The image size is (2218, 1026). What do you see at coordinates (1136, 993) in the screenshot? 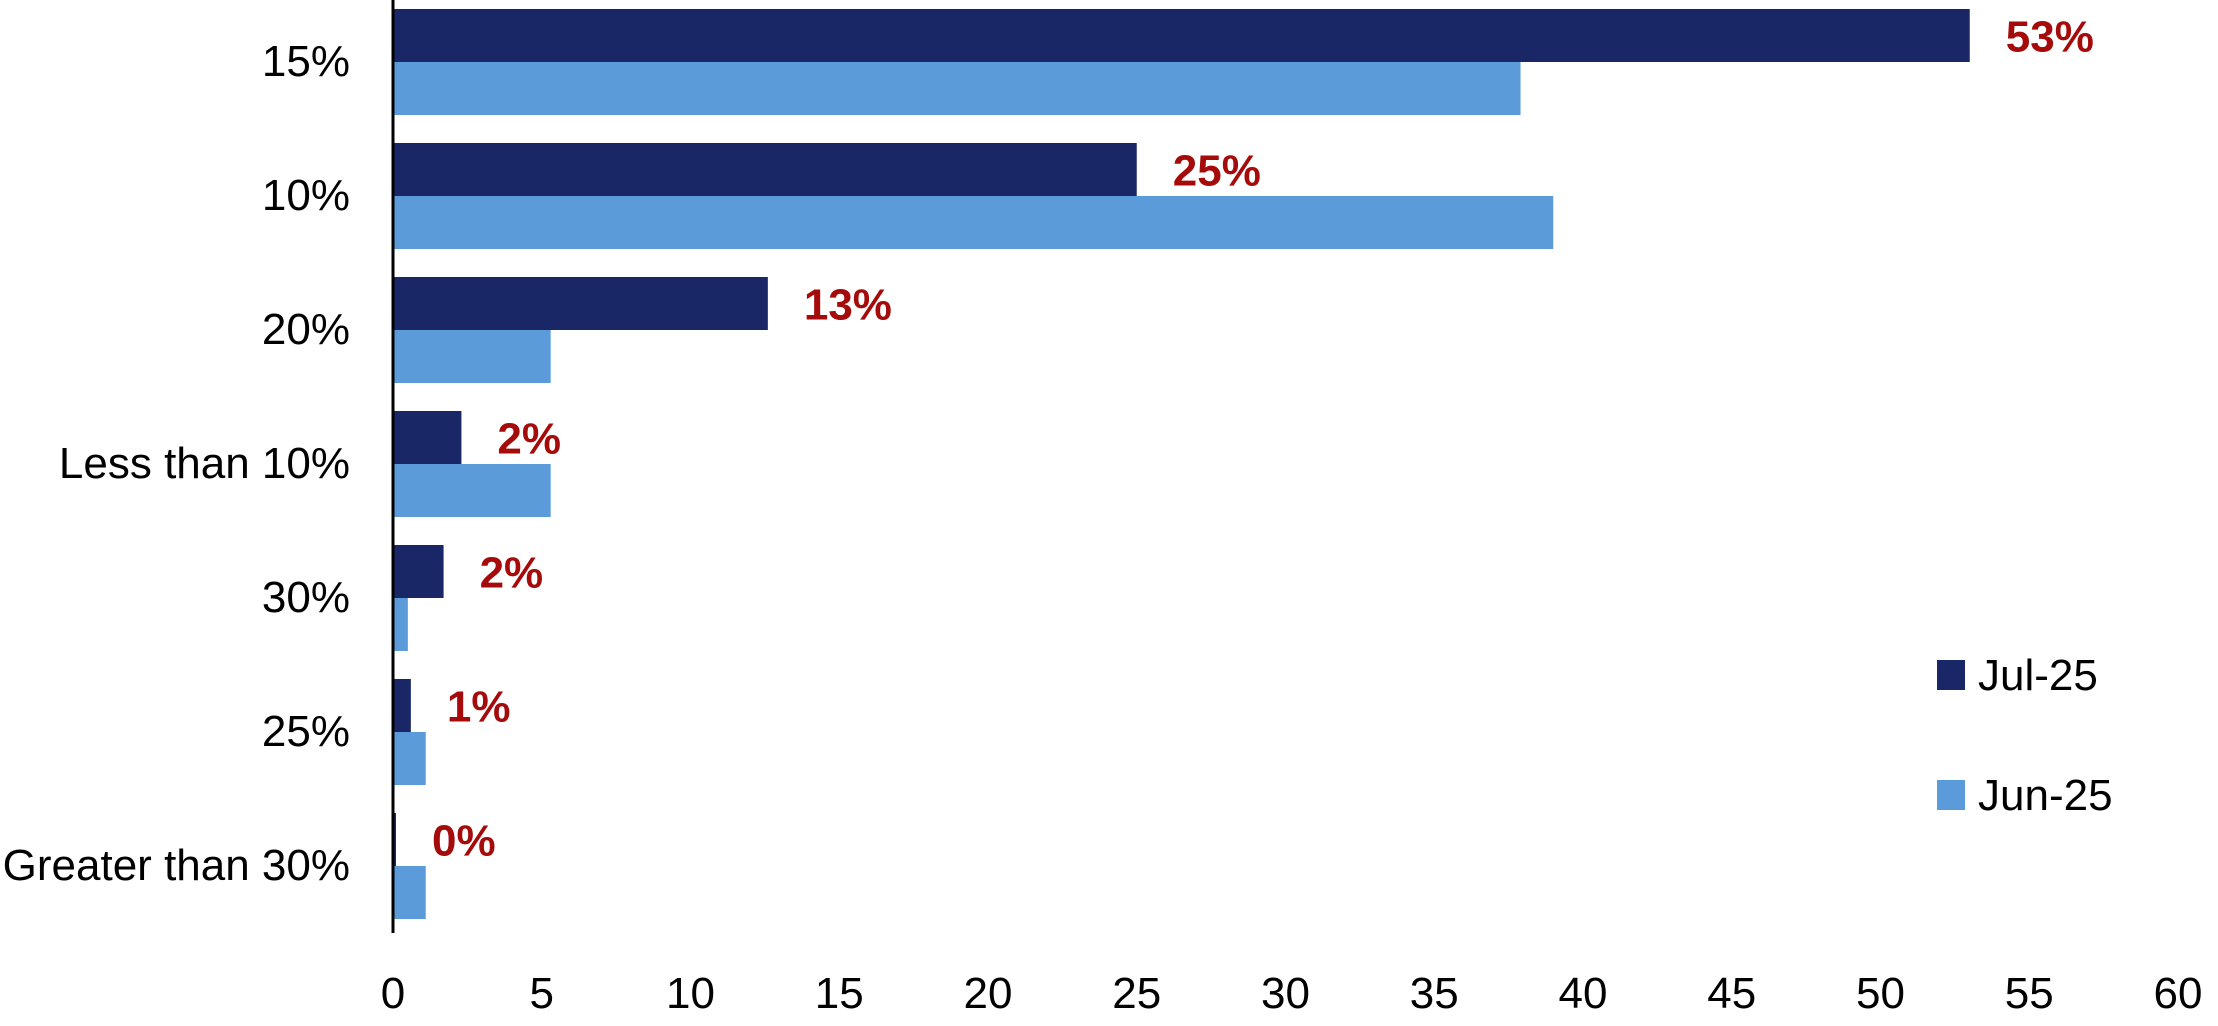
I see `x-tick-label: 25` at bounding box center [1136, 993].